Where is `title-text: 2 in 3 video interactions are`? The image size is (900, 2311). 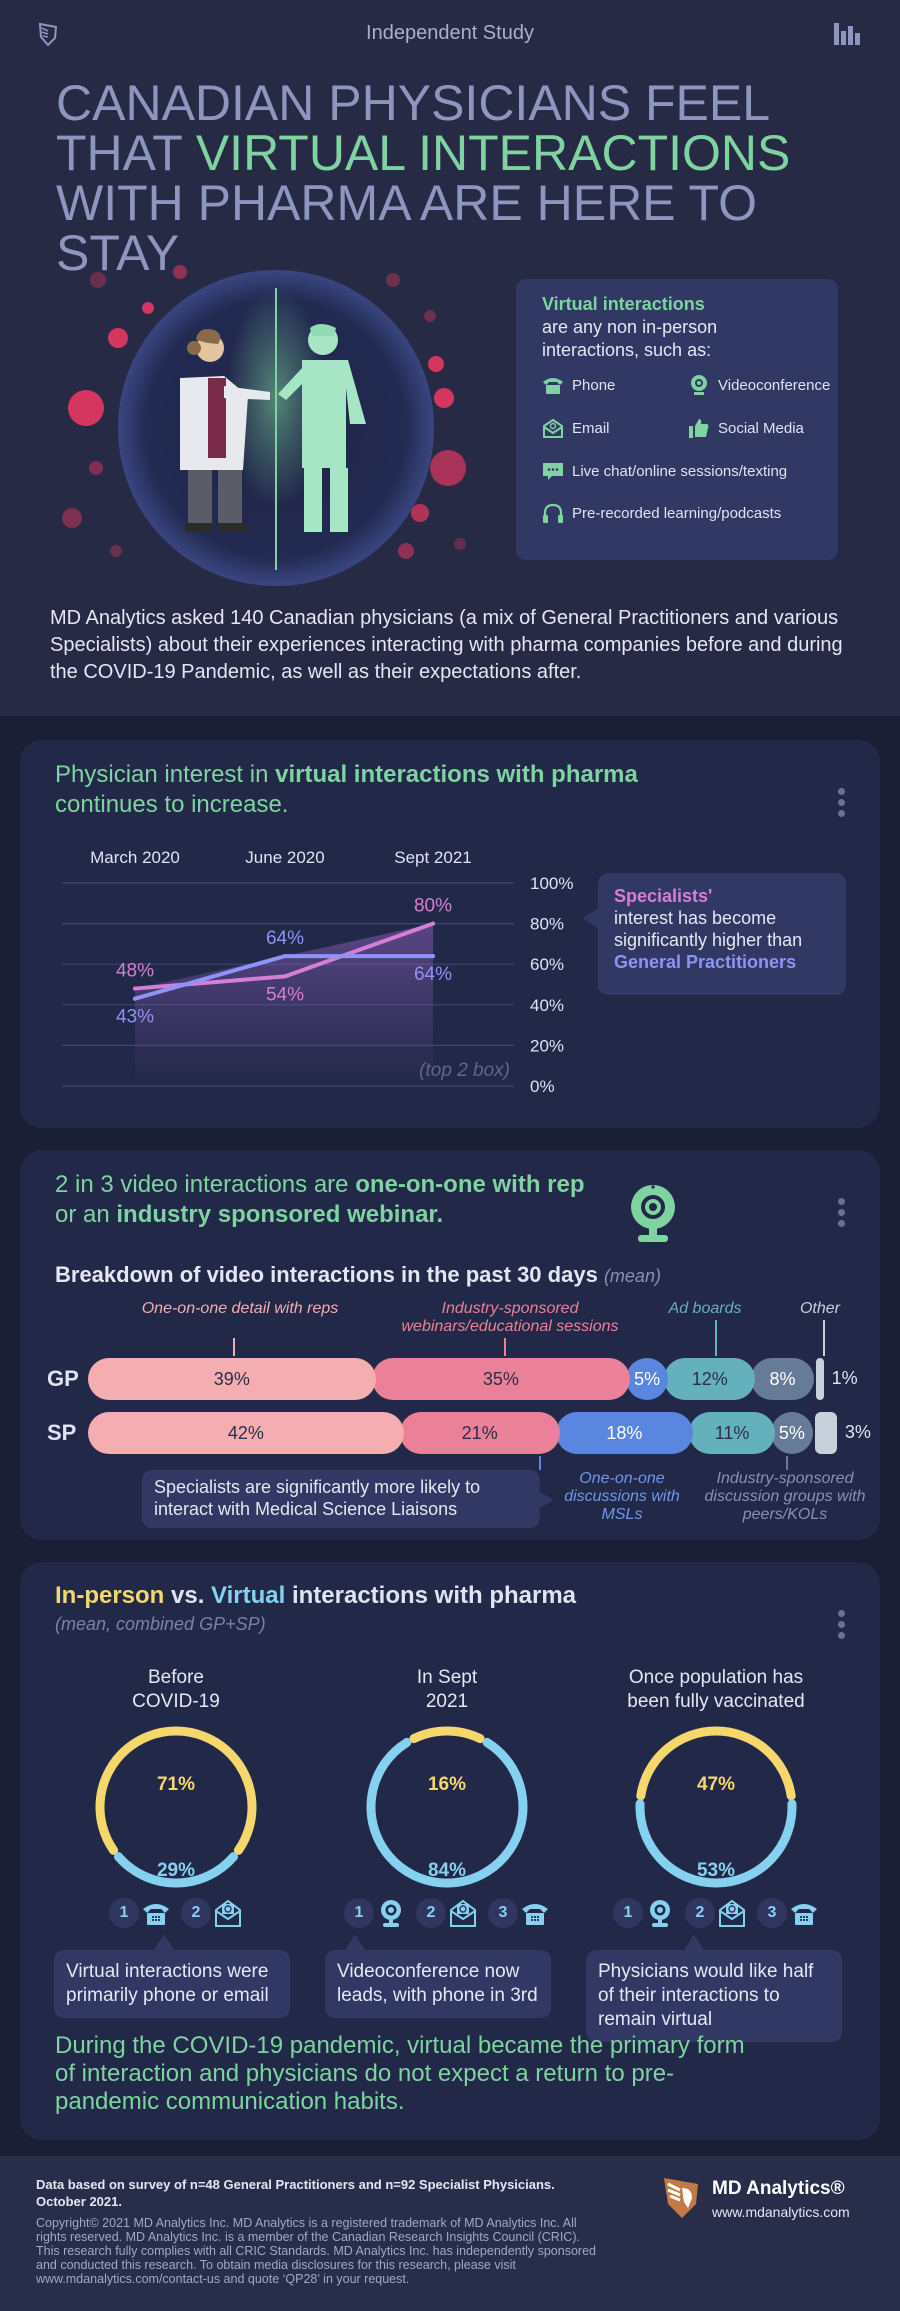 title-text: 2 in 3 video interactions are is located at coordinates (205, 1184).